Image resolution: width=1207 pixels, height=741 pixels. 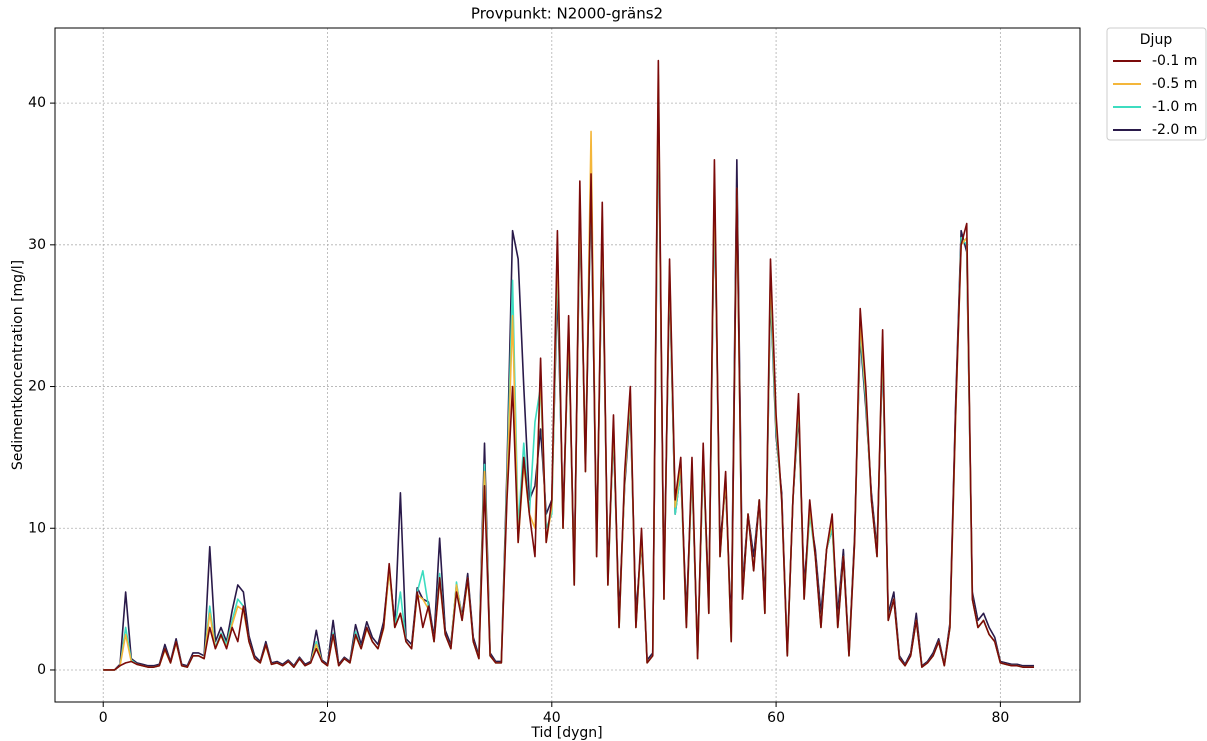 What do you see at coordinates (566, 733) in the screenshot?
I see `x-axis-label: Tid [dygn]` at bounding box center [566, 733].